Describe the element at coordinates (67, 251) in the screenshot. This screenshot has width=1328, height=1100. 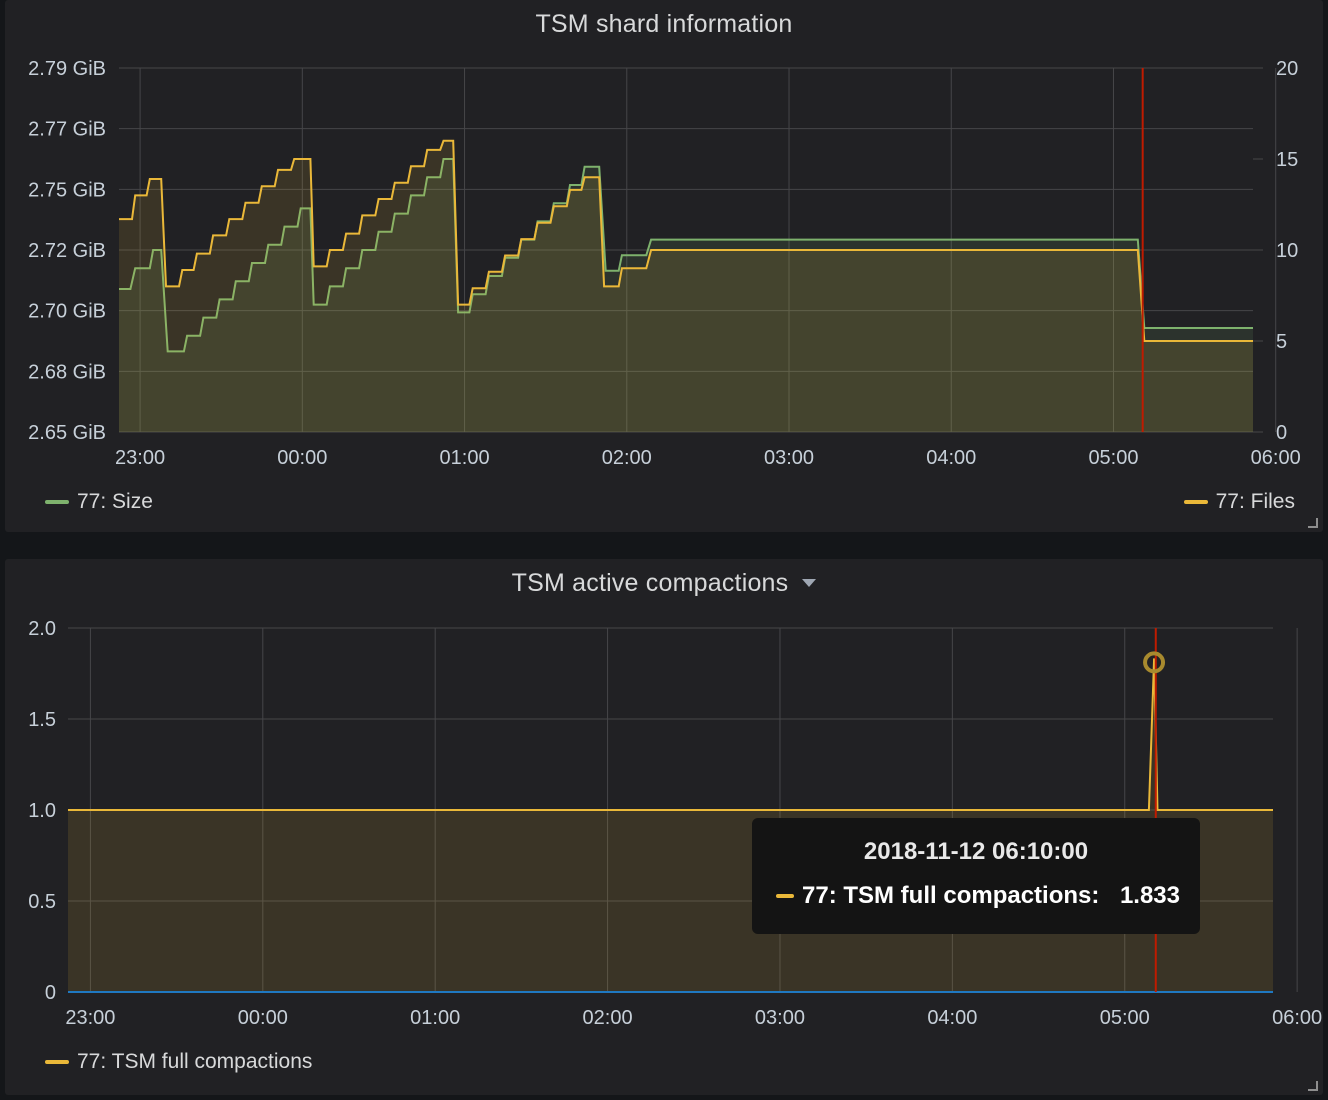
I see `y-left-tick-label: 2.72 GiB` at that location.